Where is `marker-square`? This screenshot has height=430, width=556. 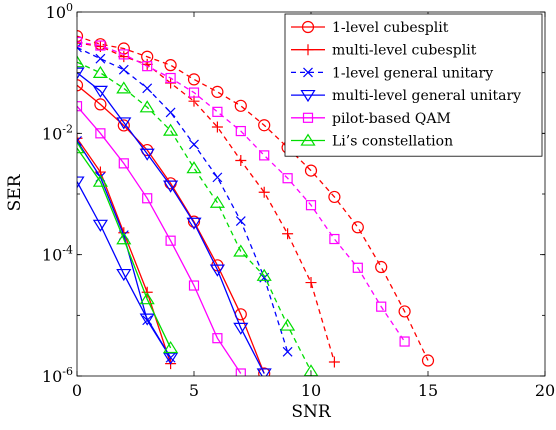
marker-square is located at coordinates (404, 341).